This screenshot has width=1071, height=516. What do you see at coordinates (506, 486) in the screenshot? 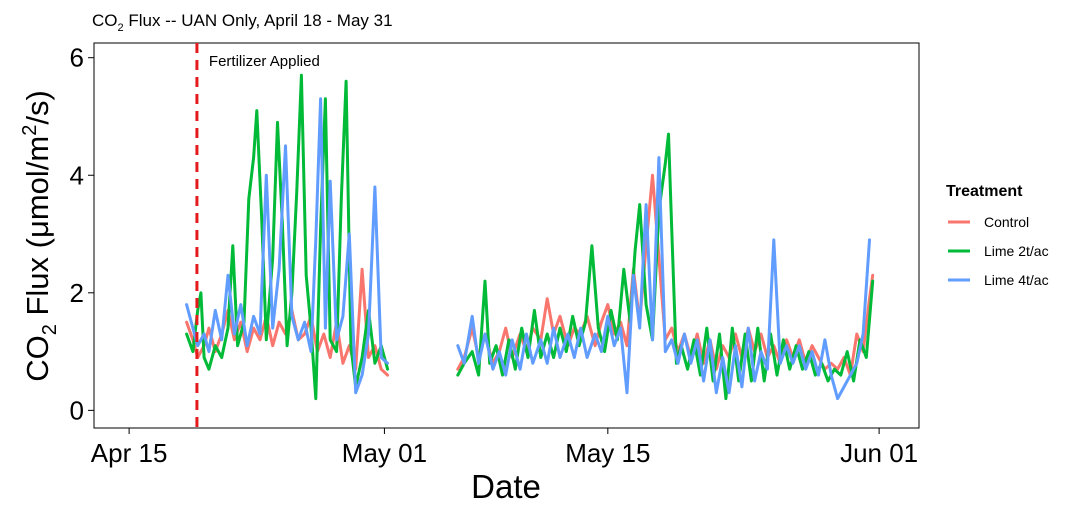
I see `x-axis-title: Date` at bounding box center [506, 486].